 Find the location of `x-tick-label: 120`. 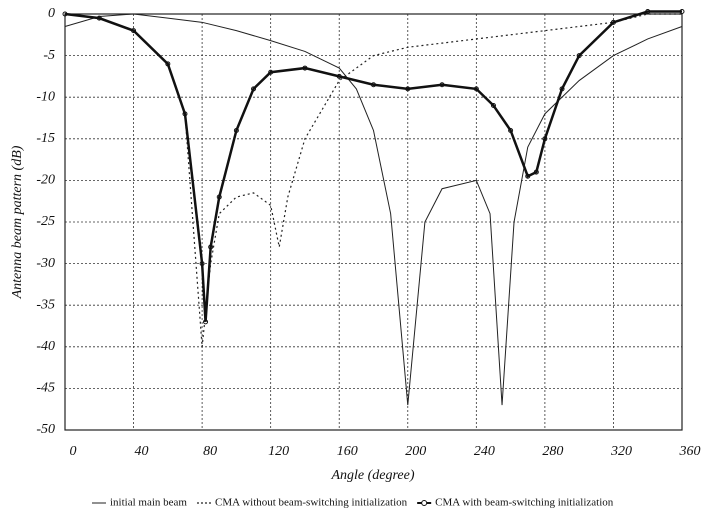

x-tick-label: 120 is located at coordinates (278, 451).